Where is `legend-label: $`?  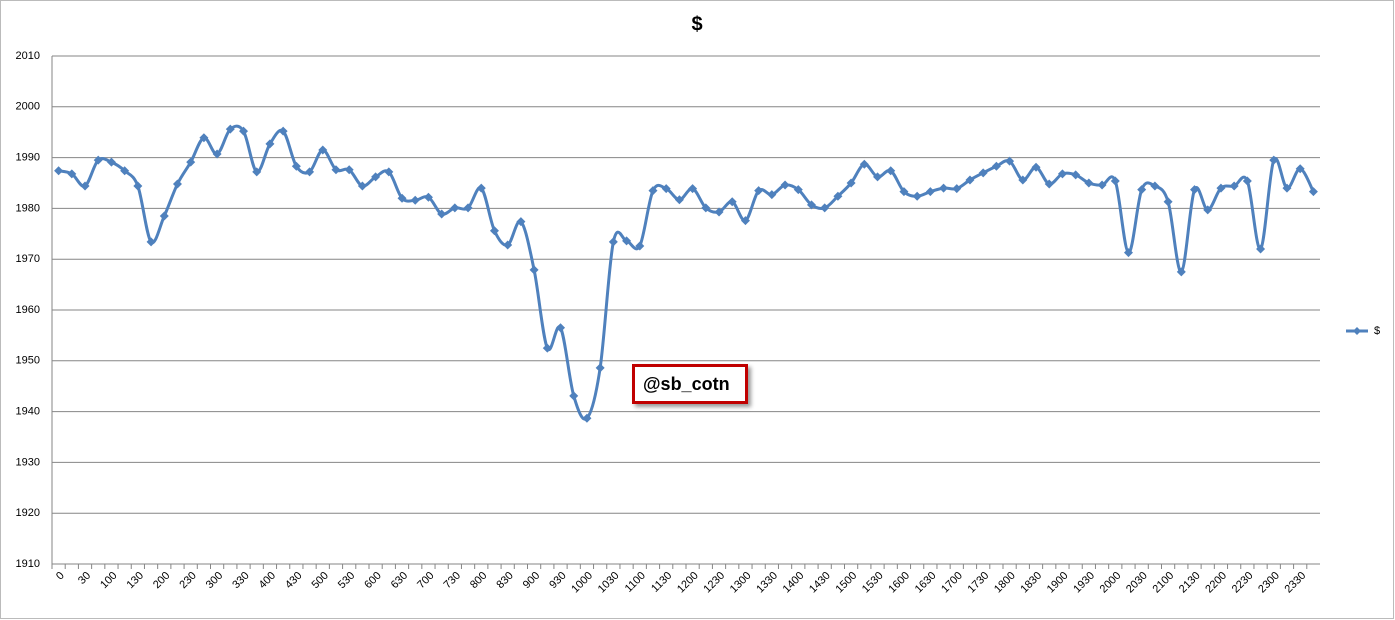 legend-label: $ is located at coordinates (1377, 331).